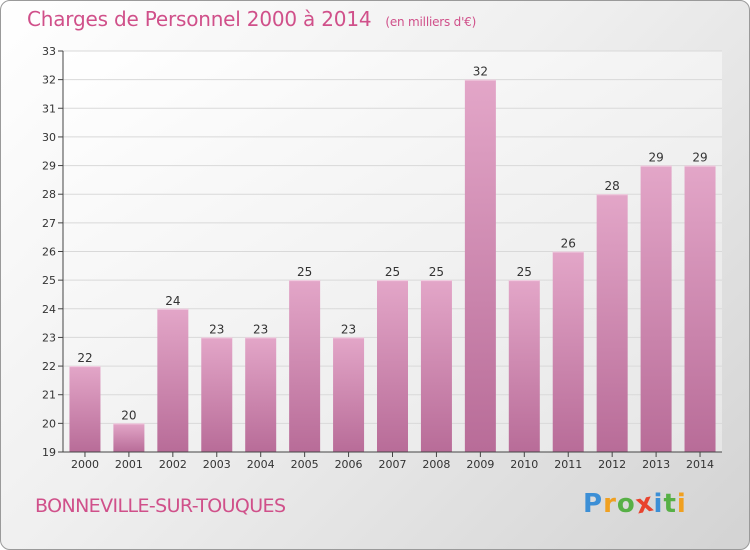  I want to click on y-tick-label: 21, so click(49, 395).